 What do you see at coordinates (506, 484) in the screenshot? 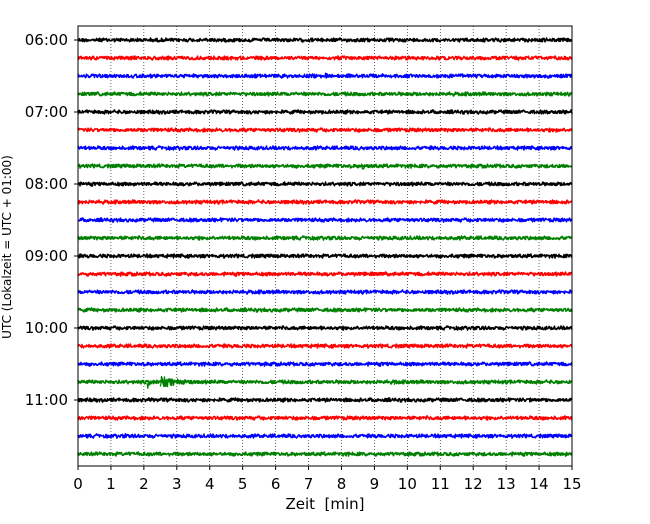
I see `x-tick-label-13: 13` at bounding box center [506, 484].